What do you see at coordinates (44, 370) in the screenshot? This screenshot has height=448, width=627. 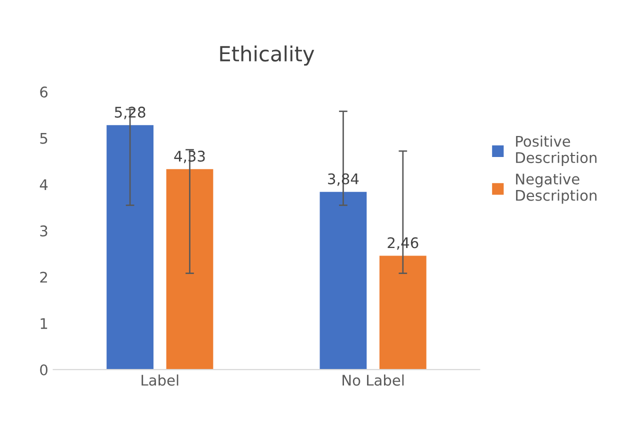 I see `y-tick-label: 0` at bounding box center [44, 370].